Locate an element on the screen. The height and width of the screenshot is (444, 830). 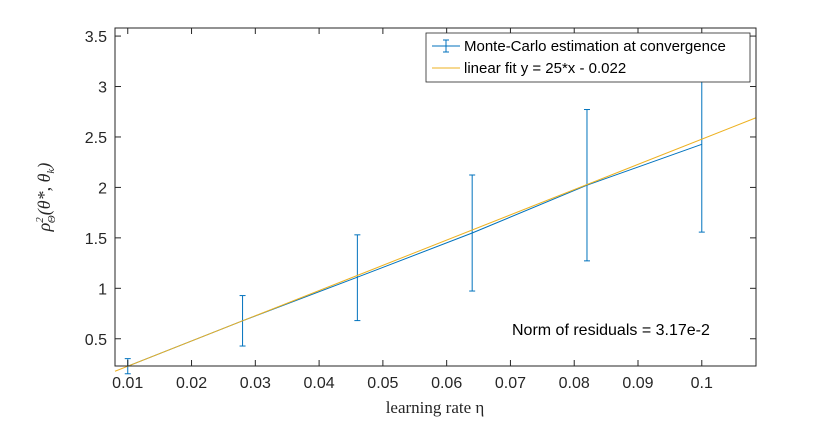
y-tick-label: 3.5 is located at coordinates (96, 37).